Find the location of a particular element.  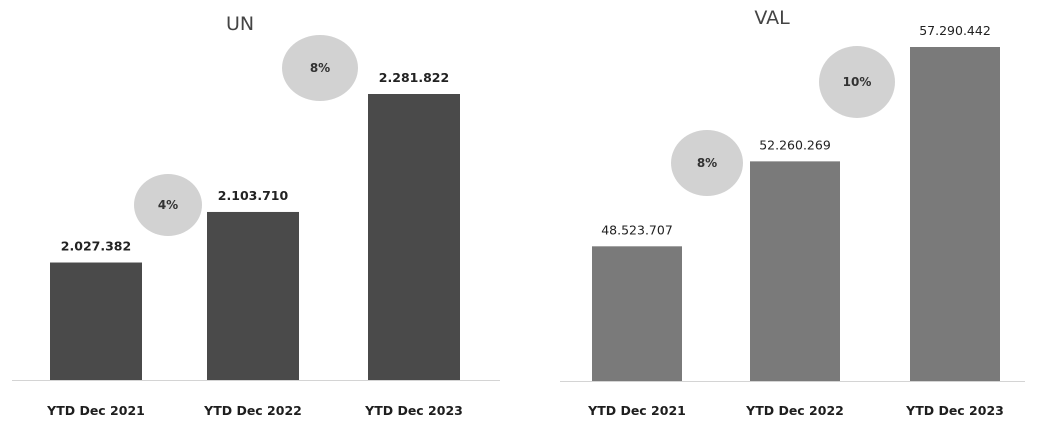

data-label: 57.290.442 is located at coordinates (955, 30).